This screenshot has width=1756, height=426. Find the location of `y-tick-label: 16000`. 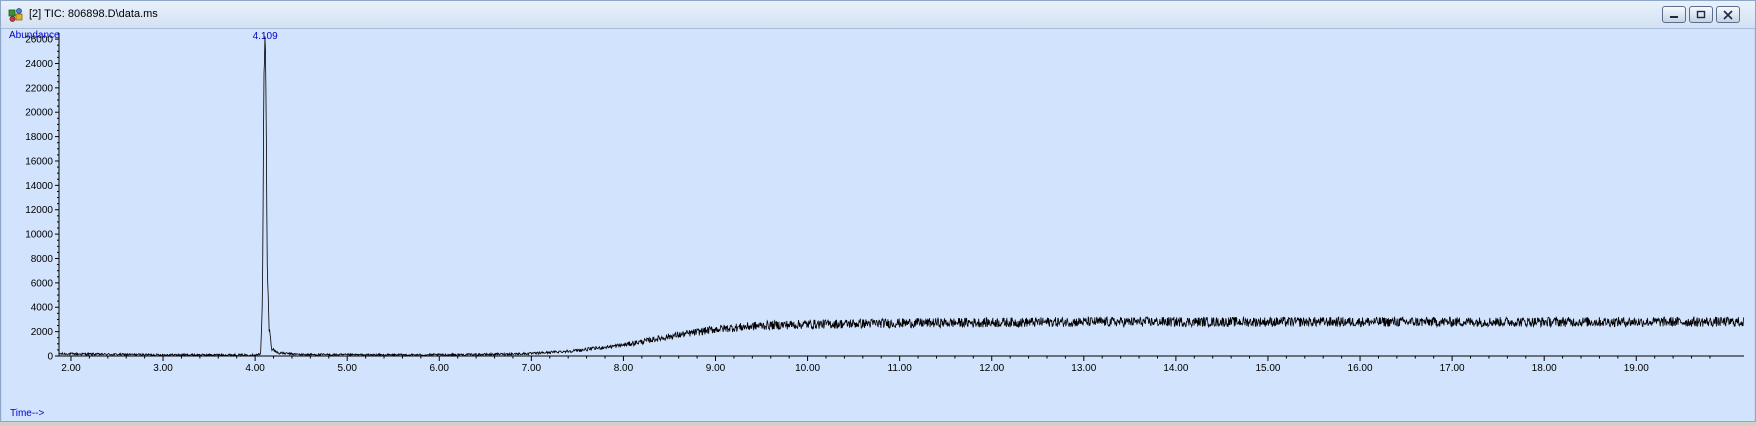

y-tick-label: 16000 is located at coordinates (39, 161).